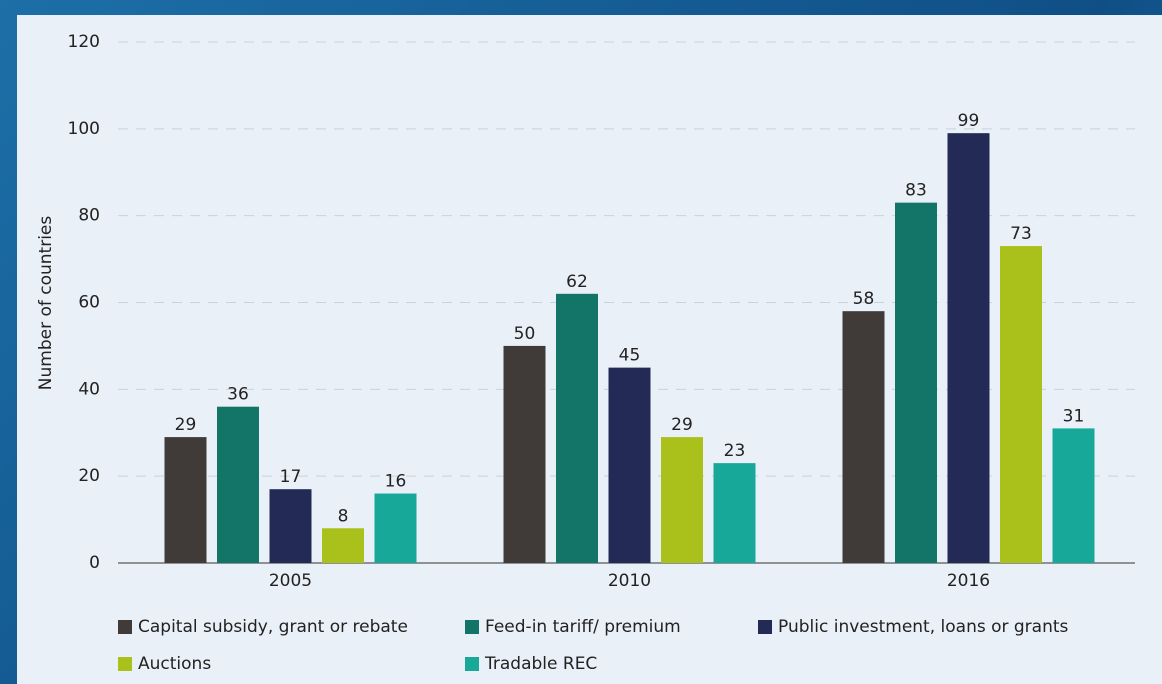 The width and height of the screenshot is (1162, 684). I want to click on legend-label: Capital subsidy, grant or rebate, so click(273, 627).